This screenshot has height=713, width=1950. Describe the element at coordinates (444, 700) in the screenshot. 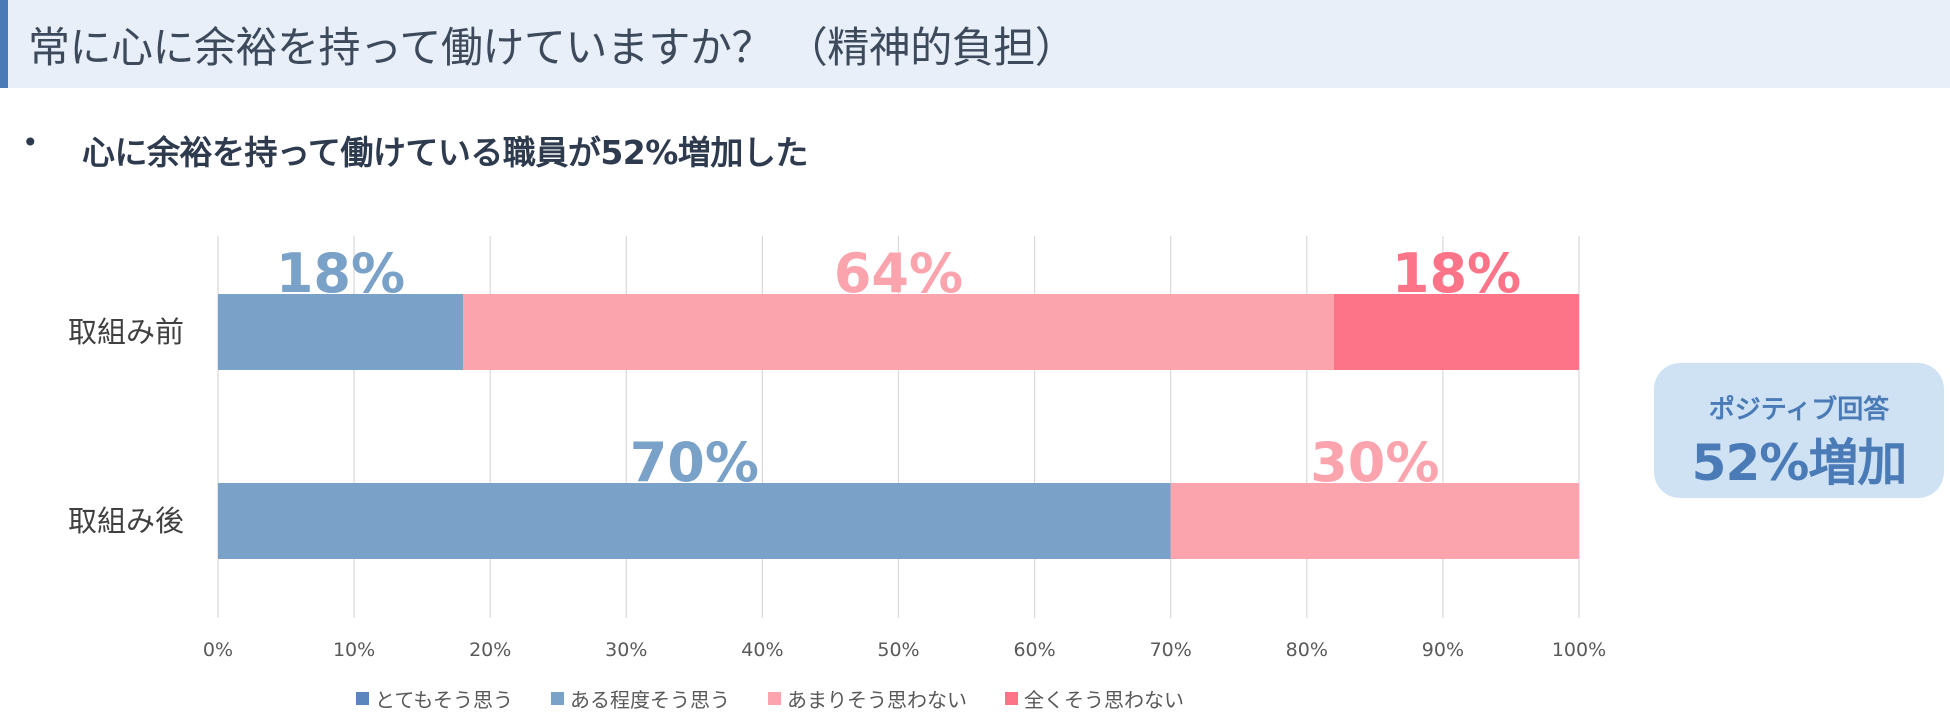

I see `legend-label: とてもそう思う` at that location.